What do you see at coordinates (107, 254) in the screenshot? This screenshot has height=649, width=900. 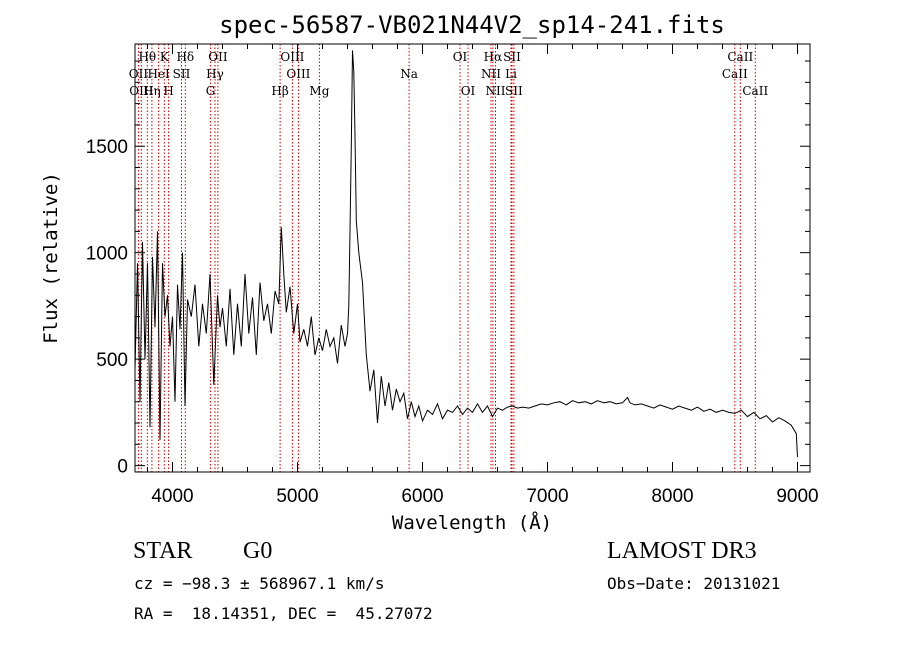 I see `y-tick-label-2: 1000` at bounding box center [107, 254].